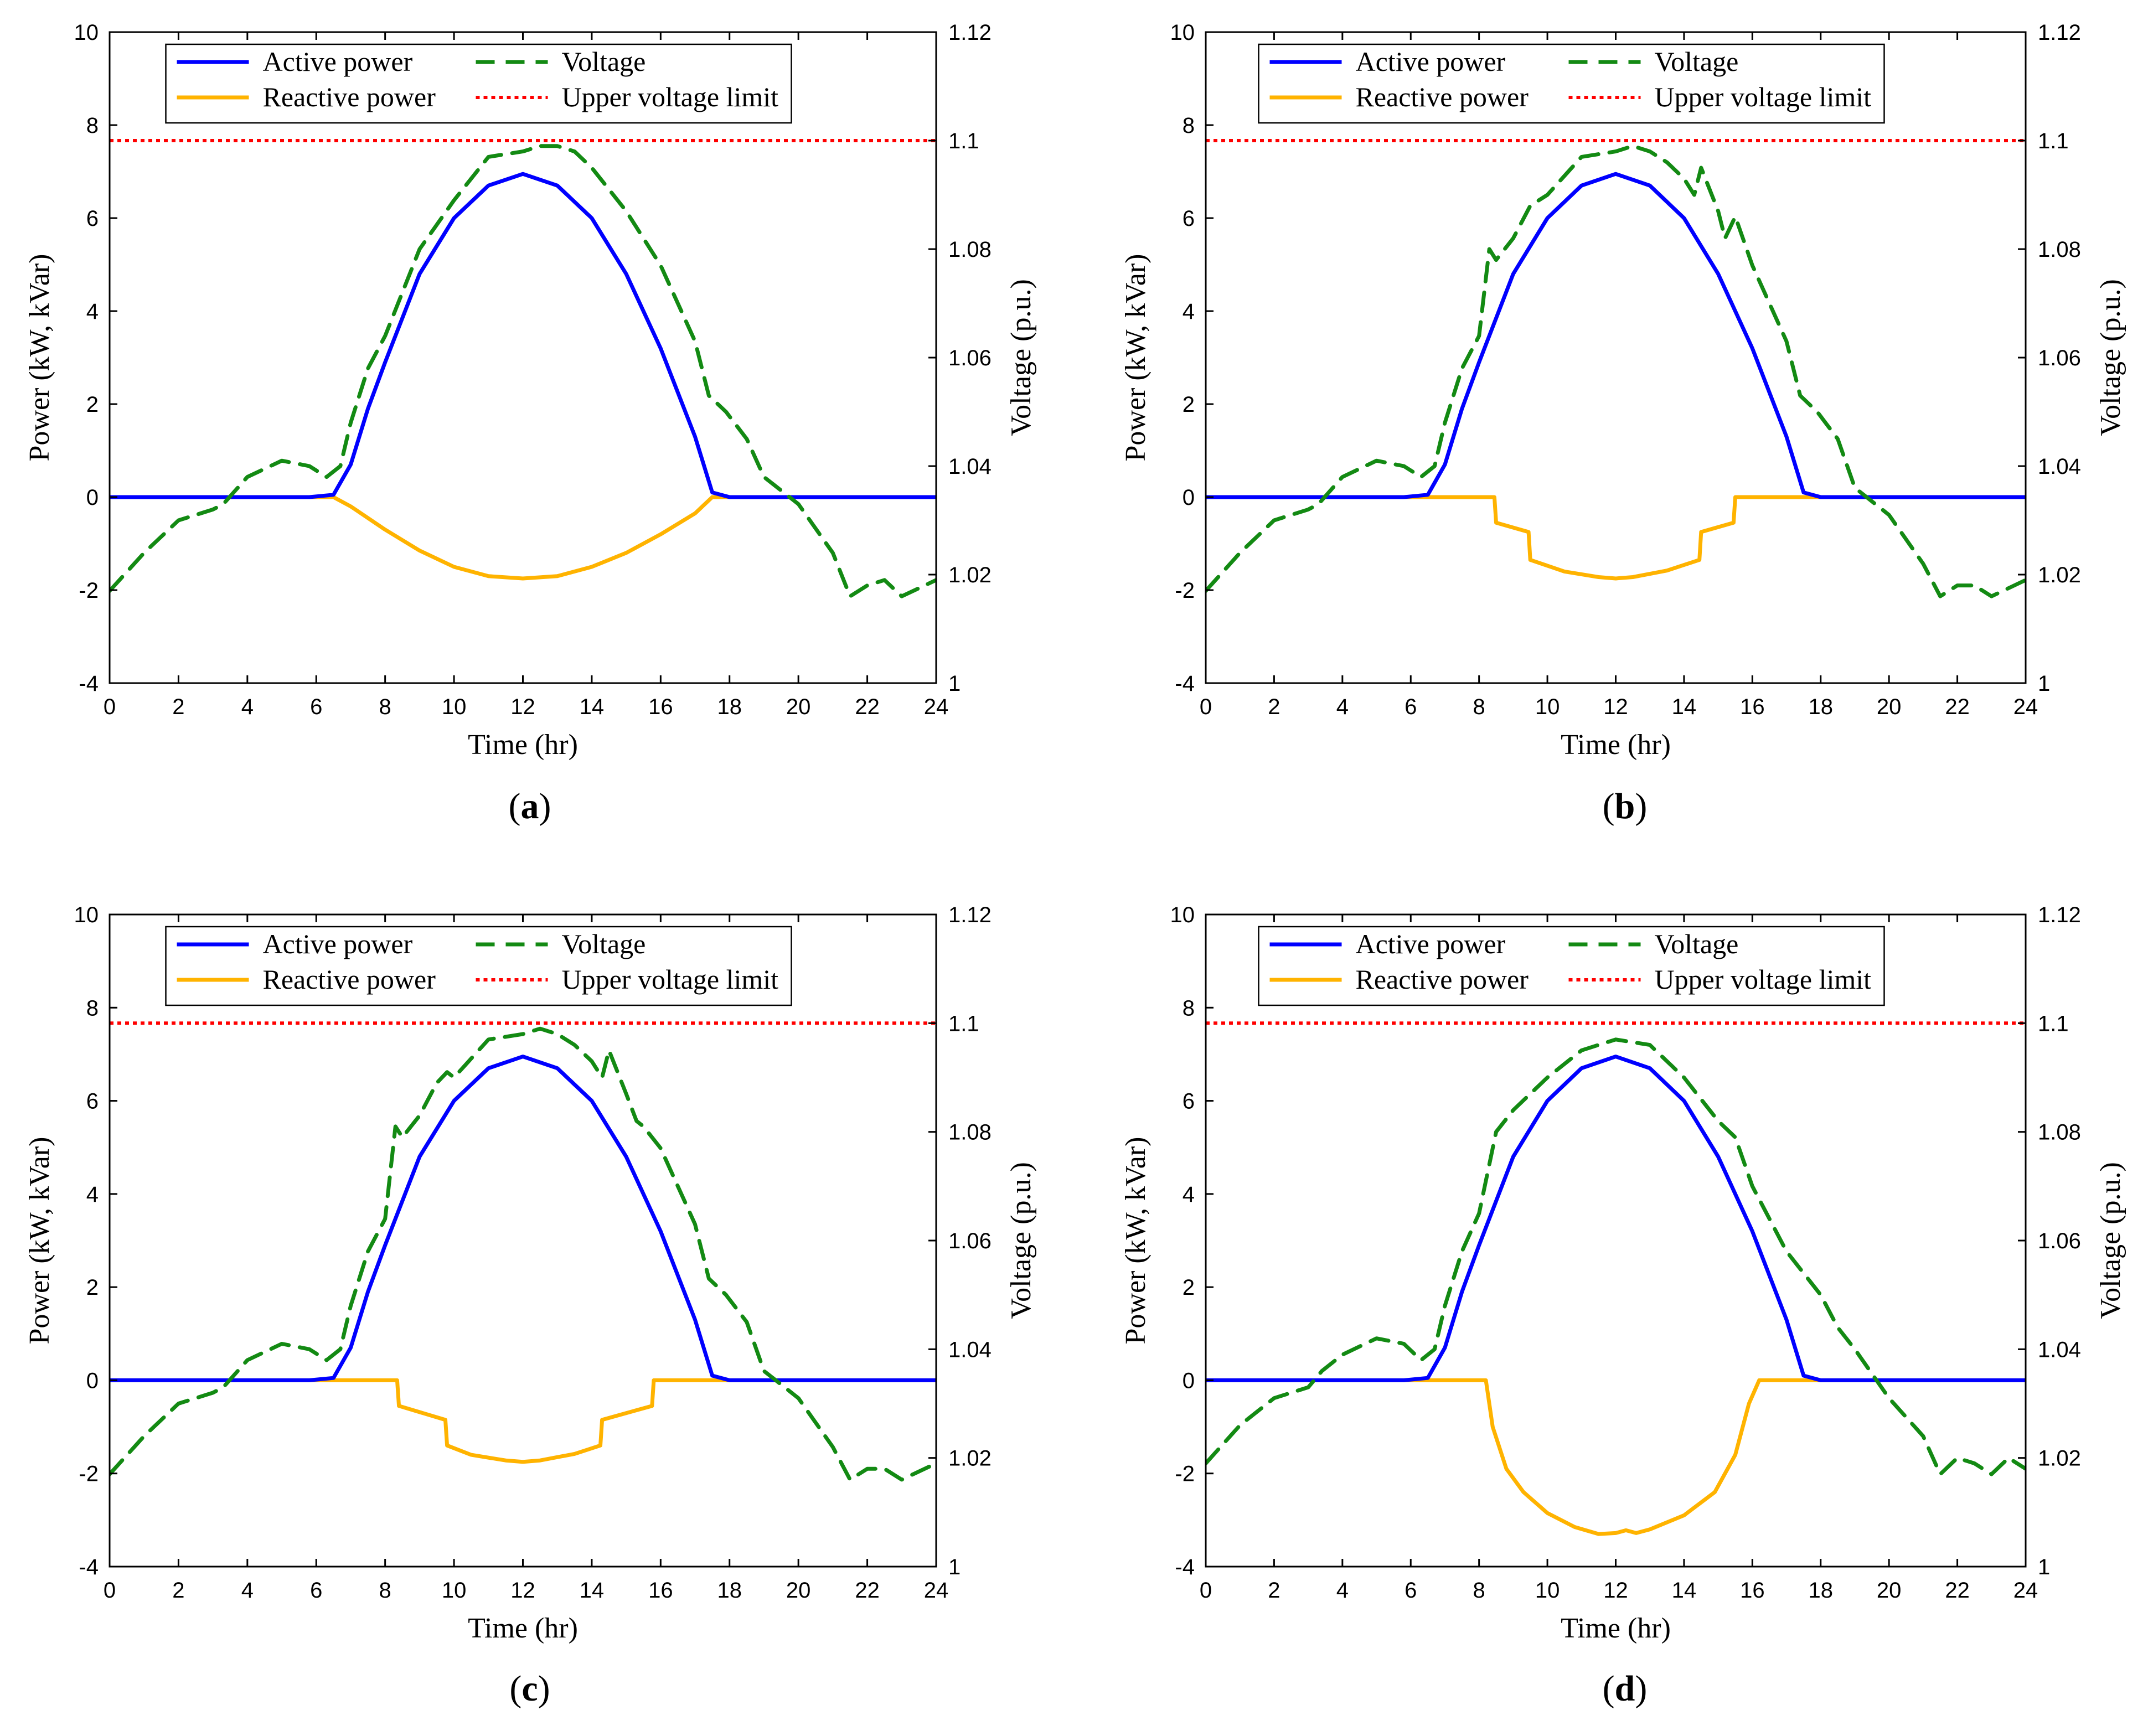 The width and height of the screenshot is (2148, 1736). I want to click on plot-area, so click(523, 1251).